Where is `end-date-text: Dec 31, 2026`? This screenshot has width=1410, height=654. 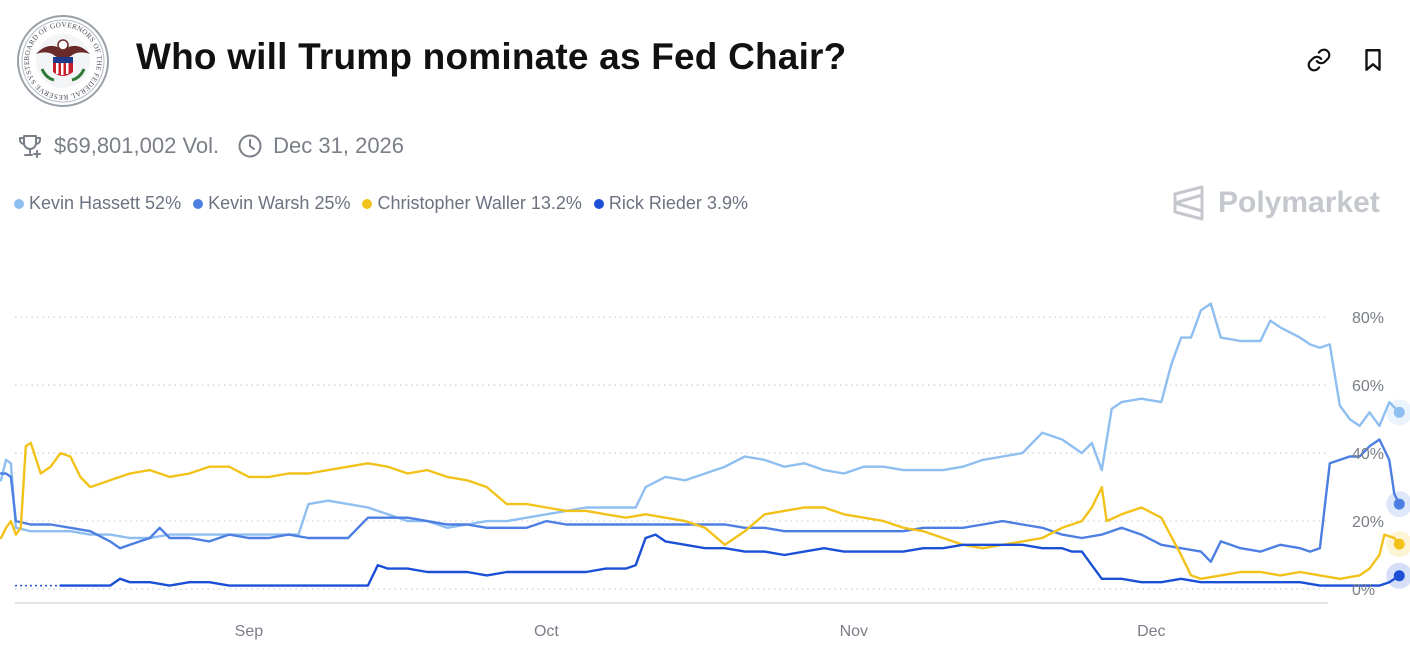
end-date-text: Dec 31, 2026 is located at coordinates (339, 145).